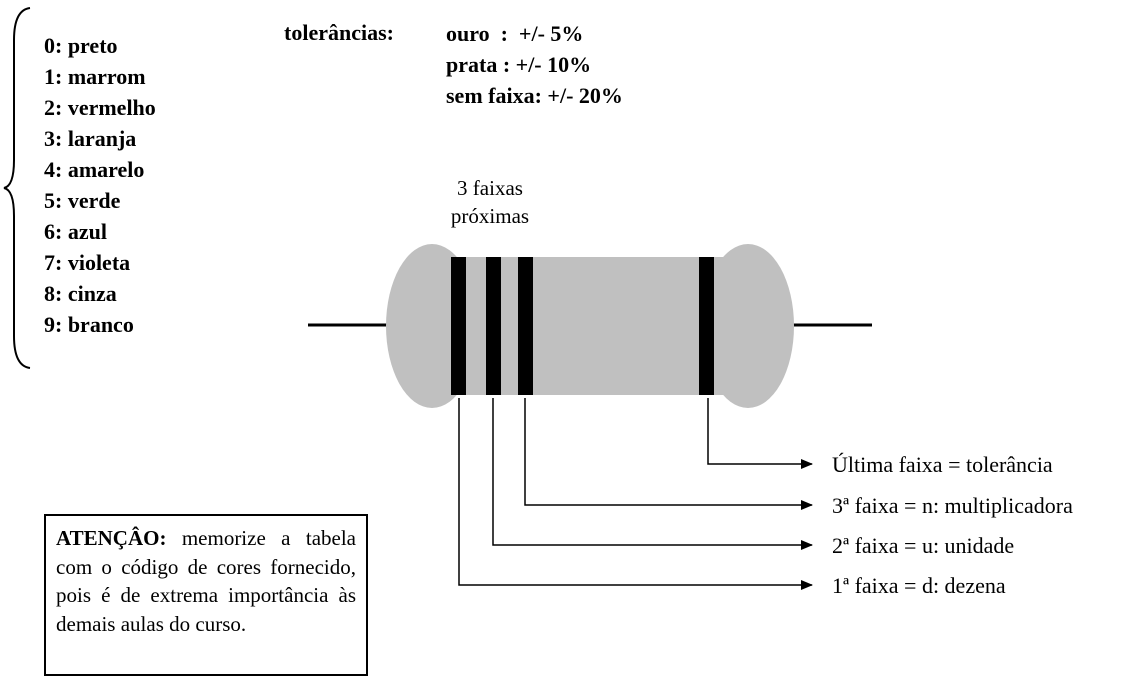 This screenshot has width=1136, height=698. I want to click on color-code-item: 0: preto, so click(81, 45).